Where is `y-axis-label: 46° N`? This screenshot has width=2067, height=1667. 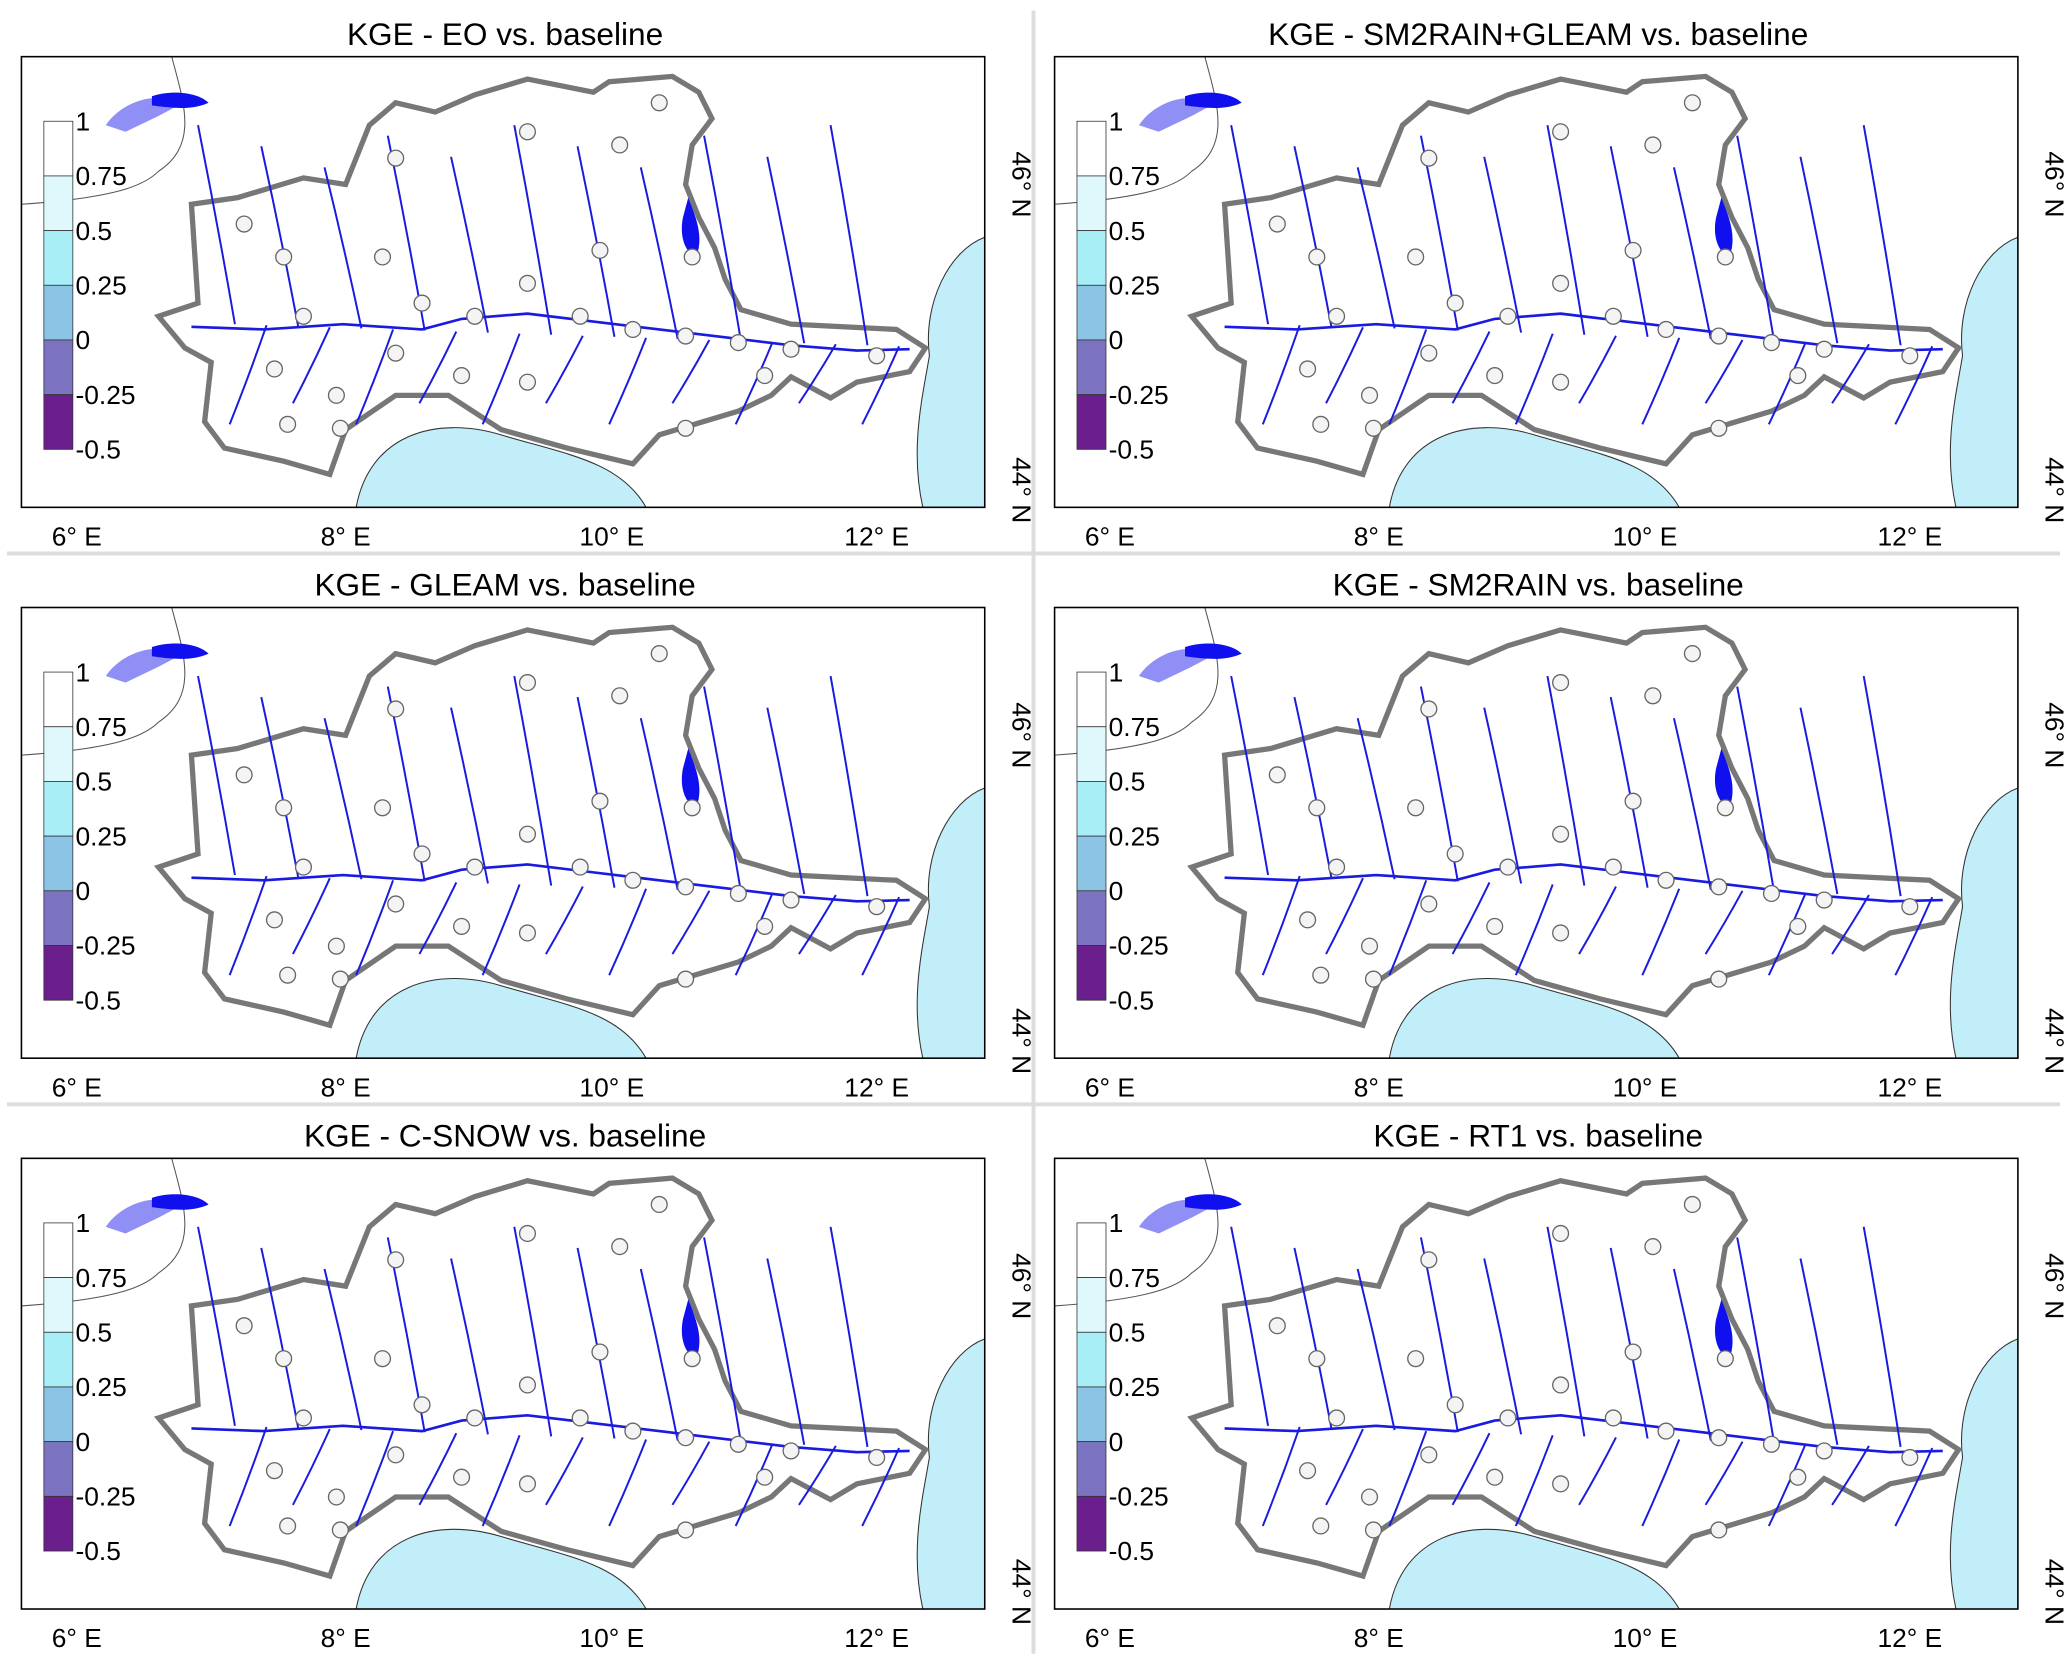
y-axis-label: 46° N is located at coordinates (1021, 735).